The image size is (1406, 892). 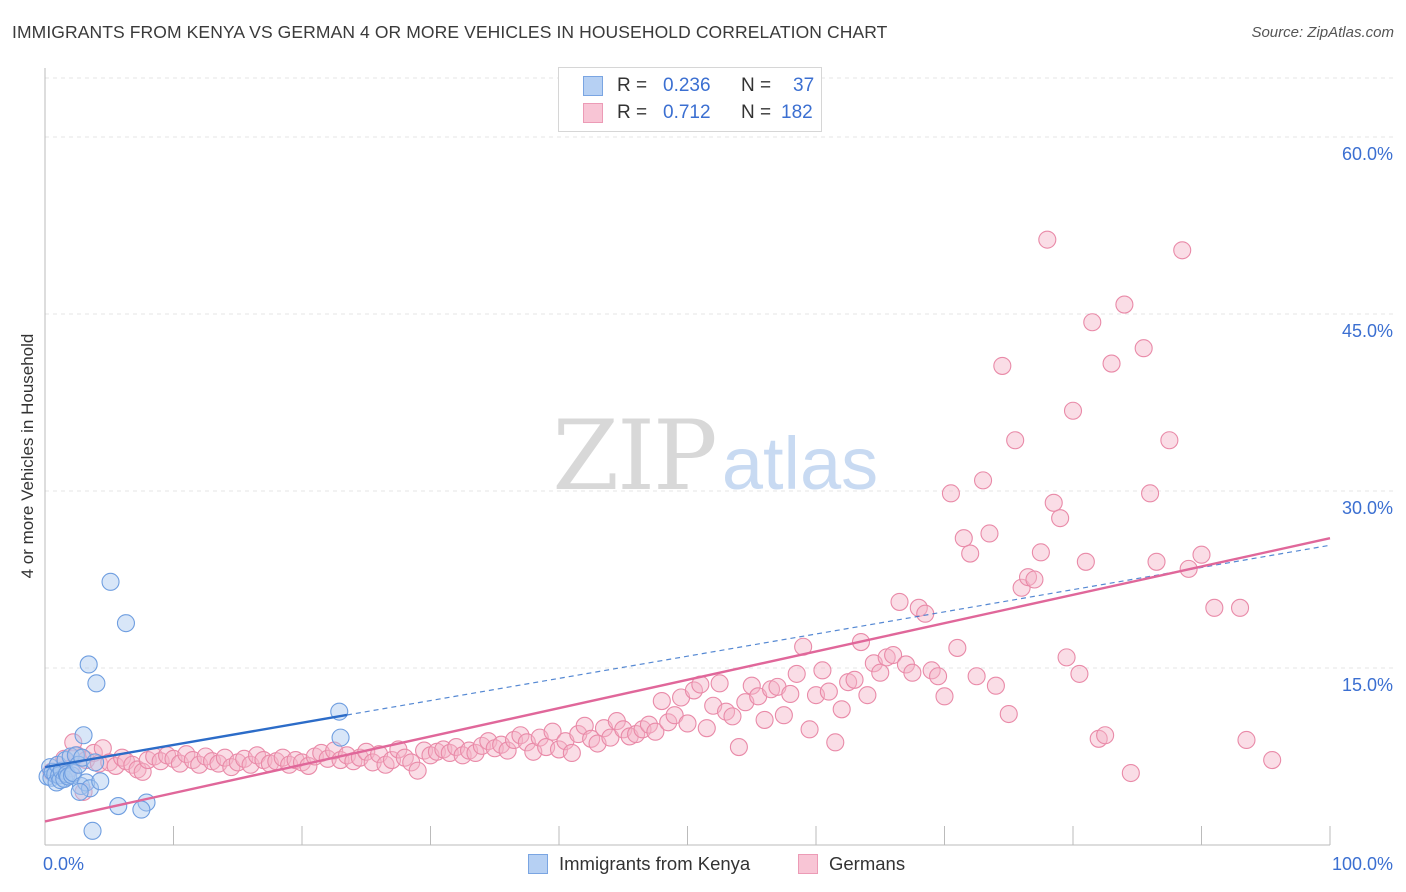 What do you see at coordinates (1367, 154) in the screenshot?
I see `y-tick-label: 60.0%` at bounding box center [1367, 154].